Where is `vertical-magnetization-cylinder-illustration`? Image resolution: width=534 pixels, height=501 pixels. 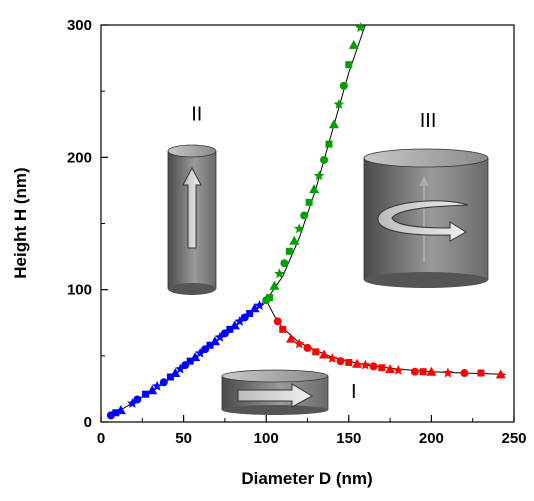 vertical-magnetization-cylinder-illustration is located at coordinates (192, 219).